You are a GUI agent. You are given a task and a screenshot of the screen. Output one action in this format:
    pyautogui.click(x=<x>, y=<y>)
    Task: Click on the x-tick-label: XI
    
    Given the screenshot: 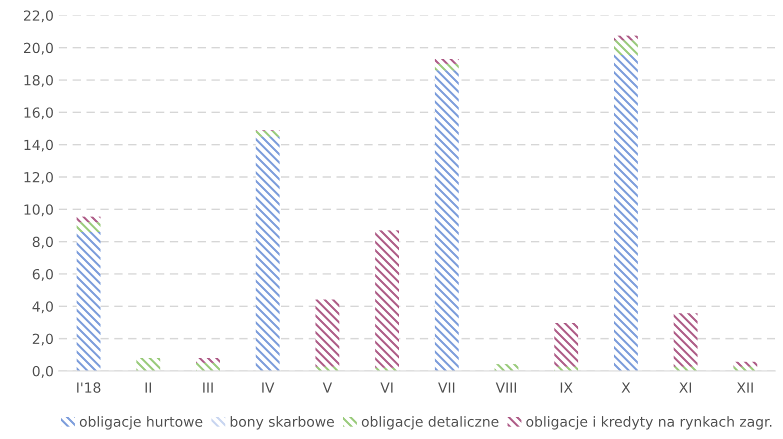 What is the action you would take?
    pyautogui.click(x=685, y=387)
    